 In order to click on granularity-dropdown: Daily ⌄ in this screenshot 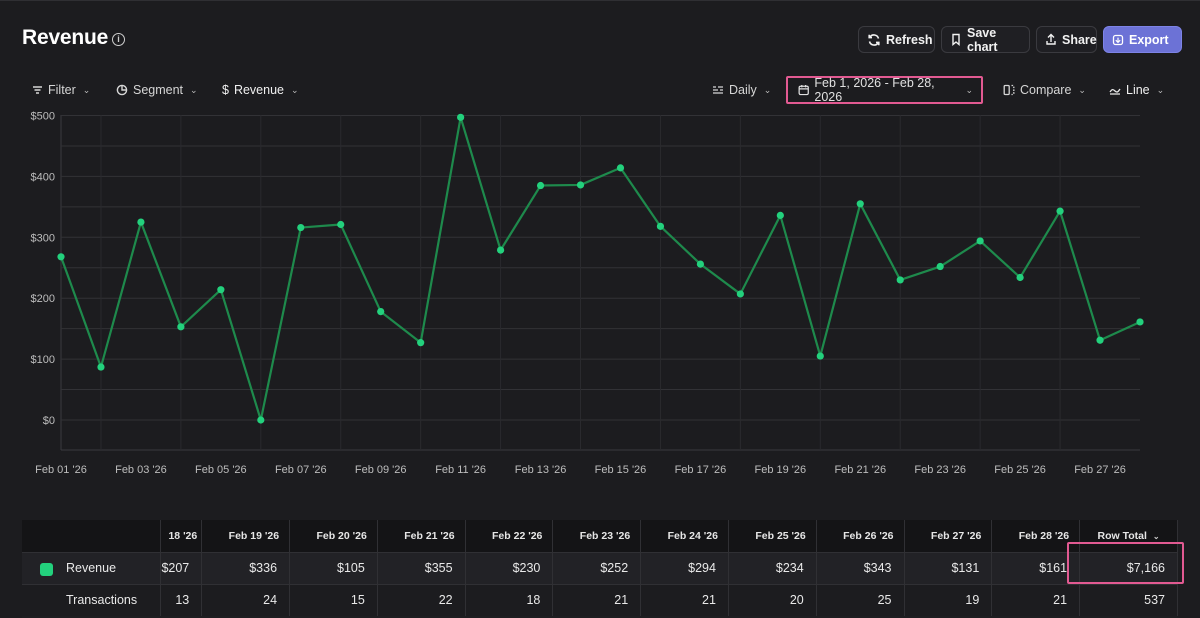, I will do `click(741, 90)`.